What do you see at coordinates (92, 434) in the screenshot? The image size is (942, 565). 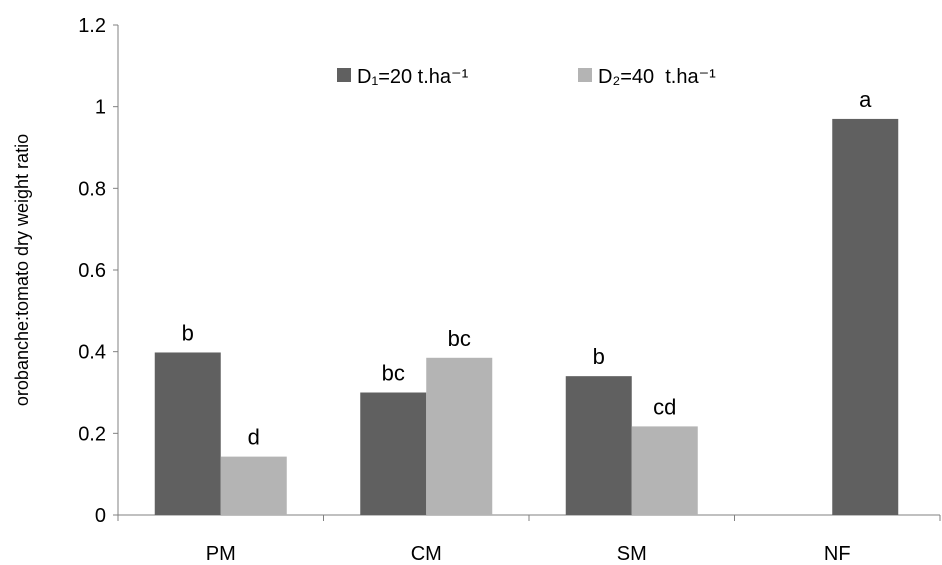 I see `y-tick-label: 0.2` at bounding box center [92, 434].